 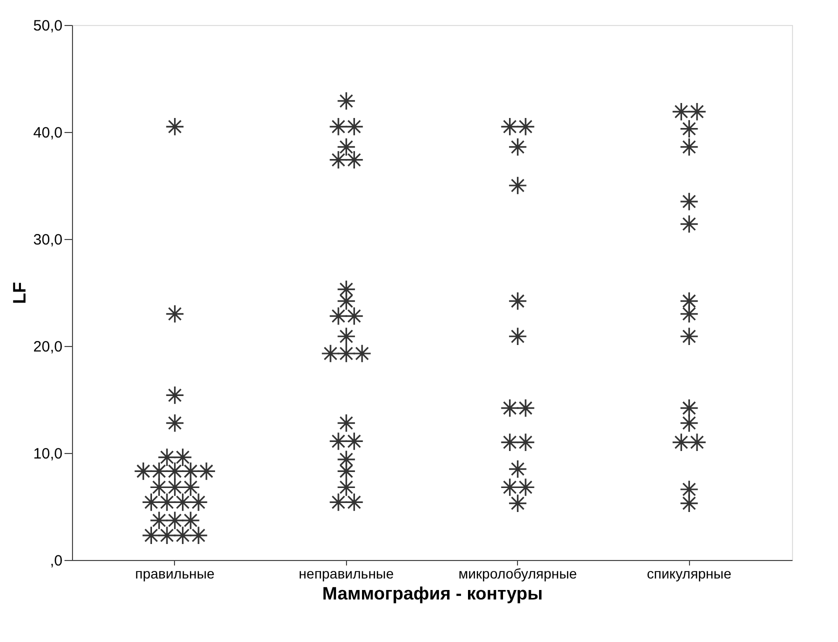 What do you see at coordinates (346, 574) in the screenshot?
I see `x-tick-label: неправильные` at bounding box center [346, 574].